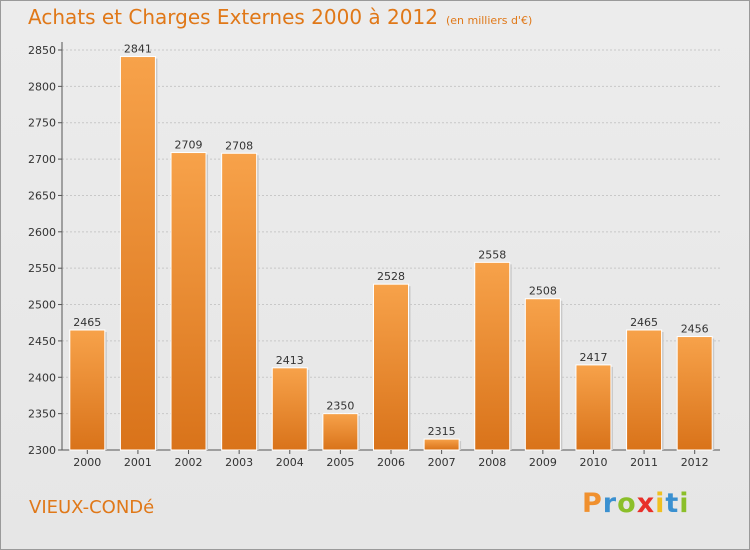 The height and width of the screenshot is (550, 750). Describe the element at coordinates (239, 145) in the screenshot. I see `value-label: 2708` at that location.